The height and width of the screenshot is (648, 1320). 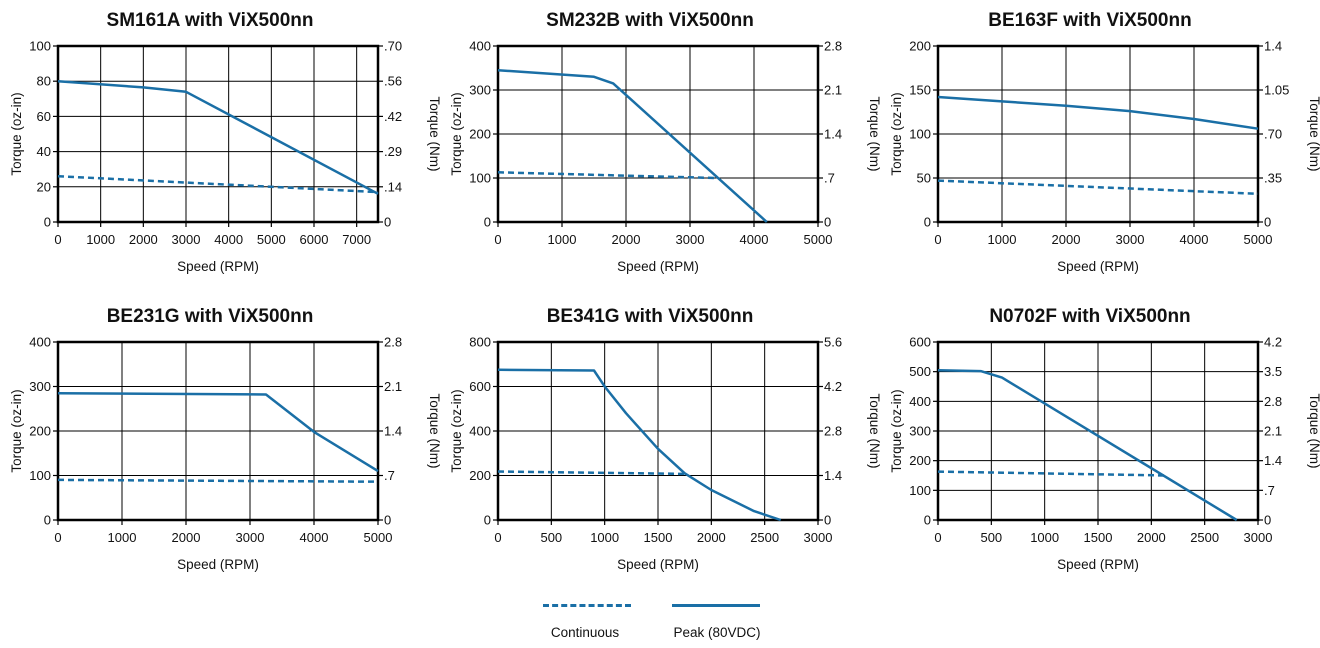 What do you see at coordinates (393, 151) in the screenshot?
I see `y2-tick-label: .29` at bounding box center [393, 151].